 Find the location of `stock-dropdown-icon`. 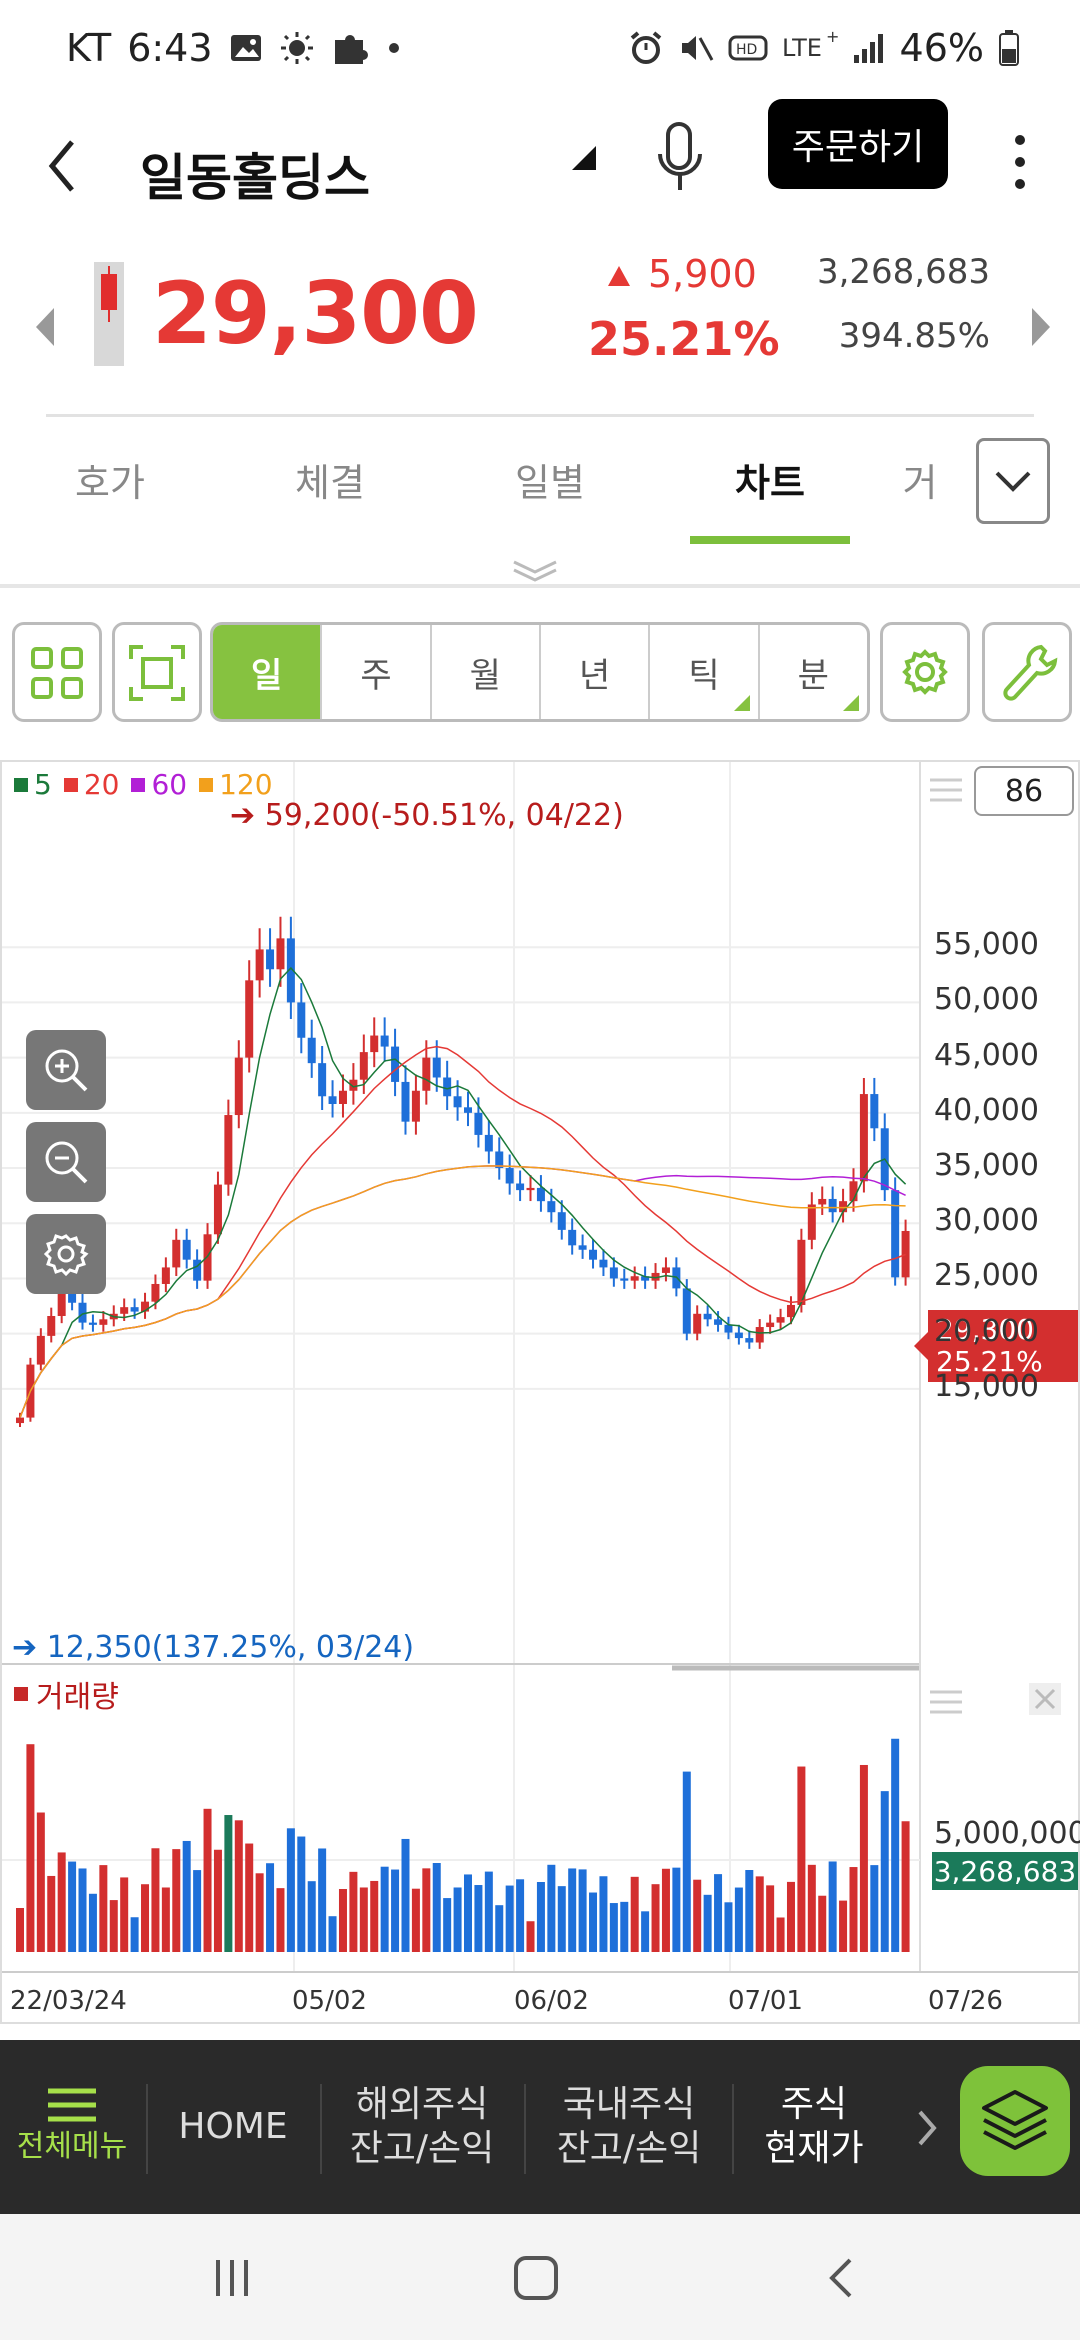

stock-dropdown-icon is located at coordinates (583, 157).